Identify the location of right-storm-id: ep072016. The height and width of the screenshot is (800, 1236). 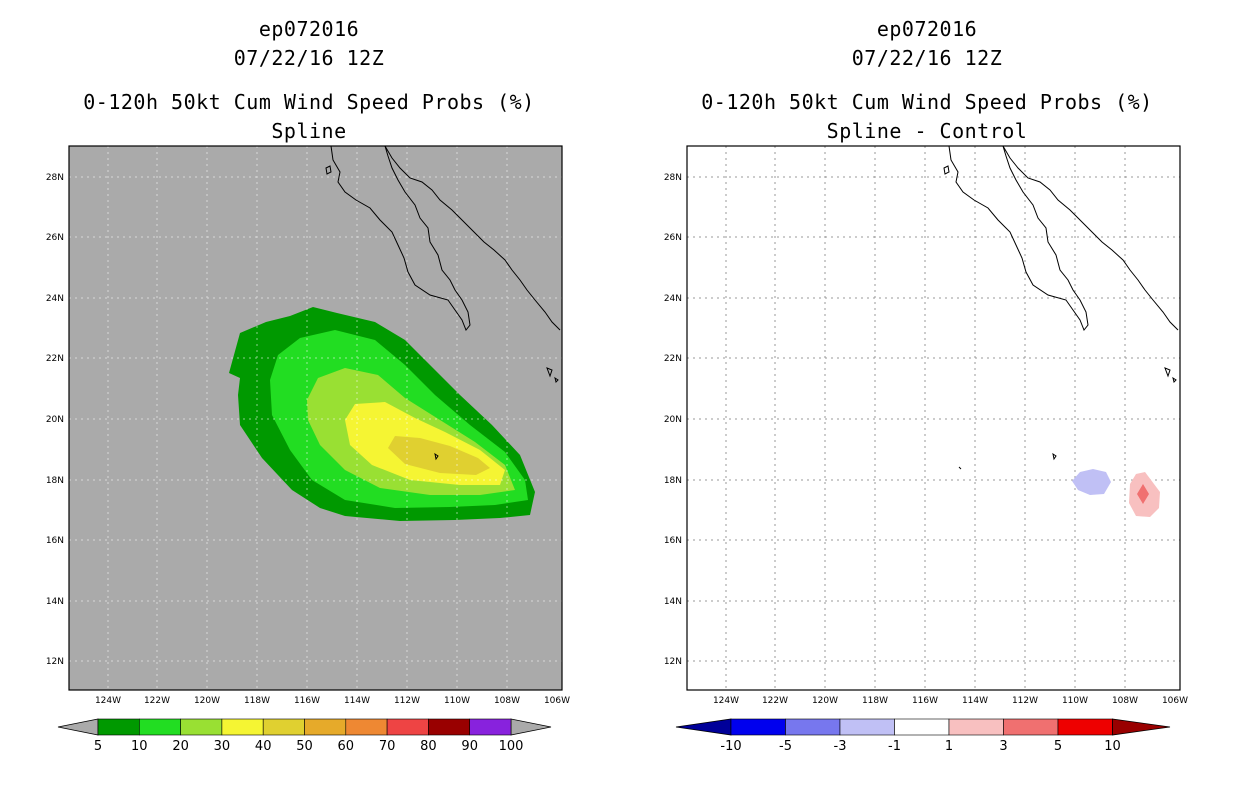
(927, 29).